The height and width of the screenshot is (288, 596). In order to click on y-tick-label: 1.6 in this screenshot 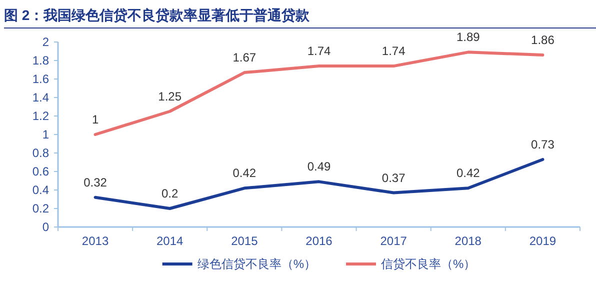, I will do `click(41, 79)`.